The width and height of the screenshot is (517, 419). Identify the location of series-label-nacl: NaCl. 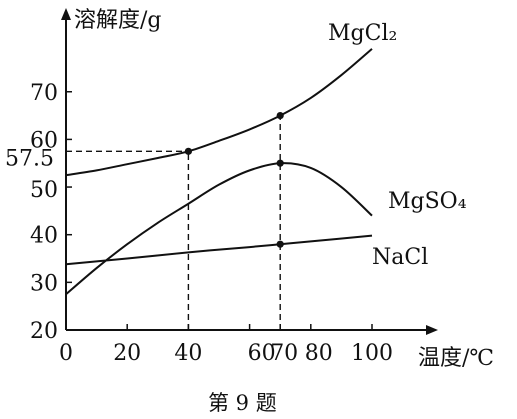
(400, 257).